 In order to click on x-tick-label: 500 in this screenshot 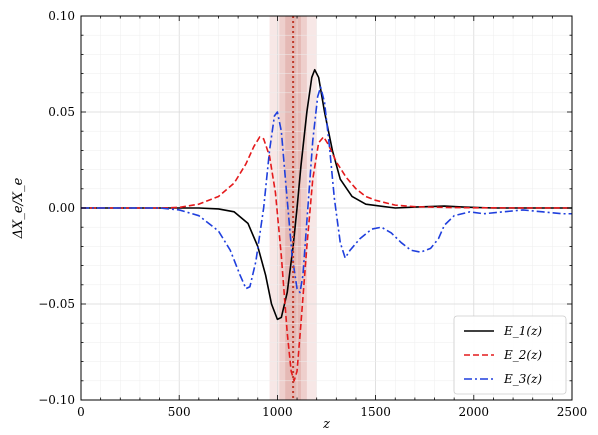, I will do `click(179, 412)`.